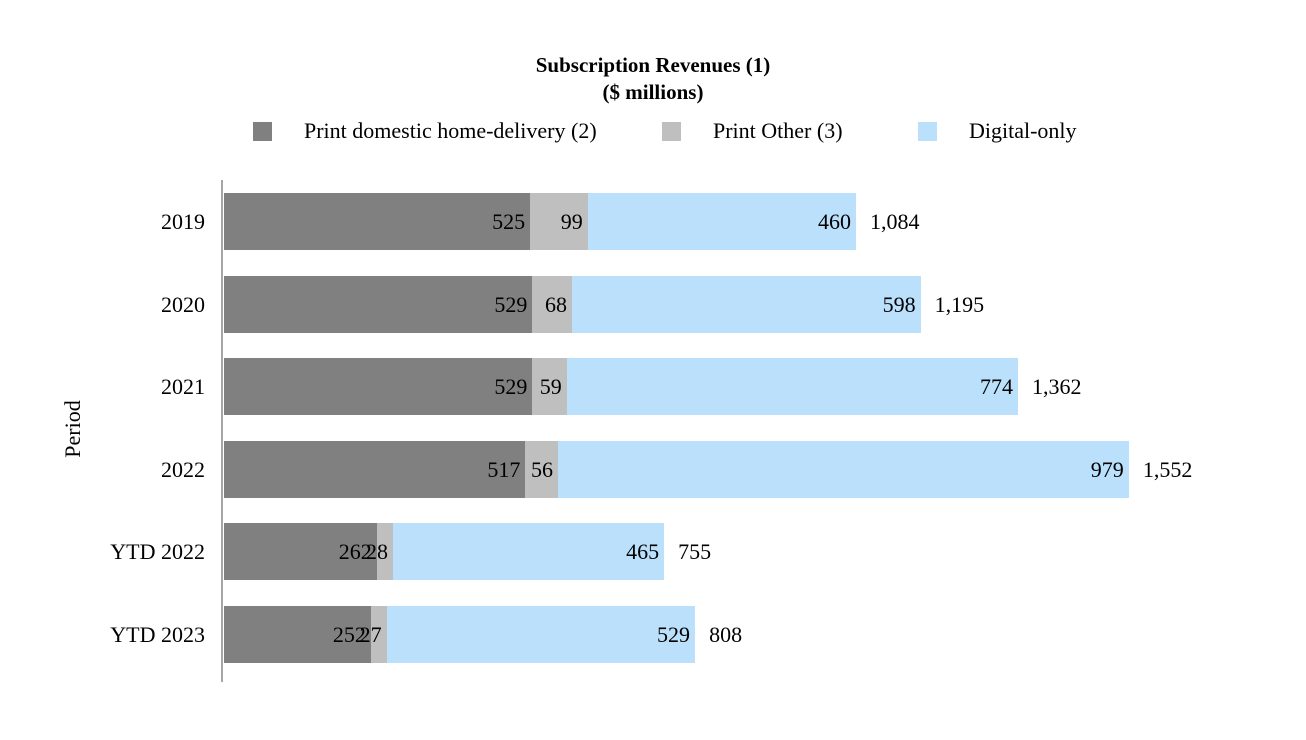 Image resolution: width=1306 pixels, height=740 pixels. What do you see at coordinates (183, 469) in the screenshot?
I see `category-label: 2022` at bounding box center [183, 469].